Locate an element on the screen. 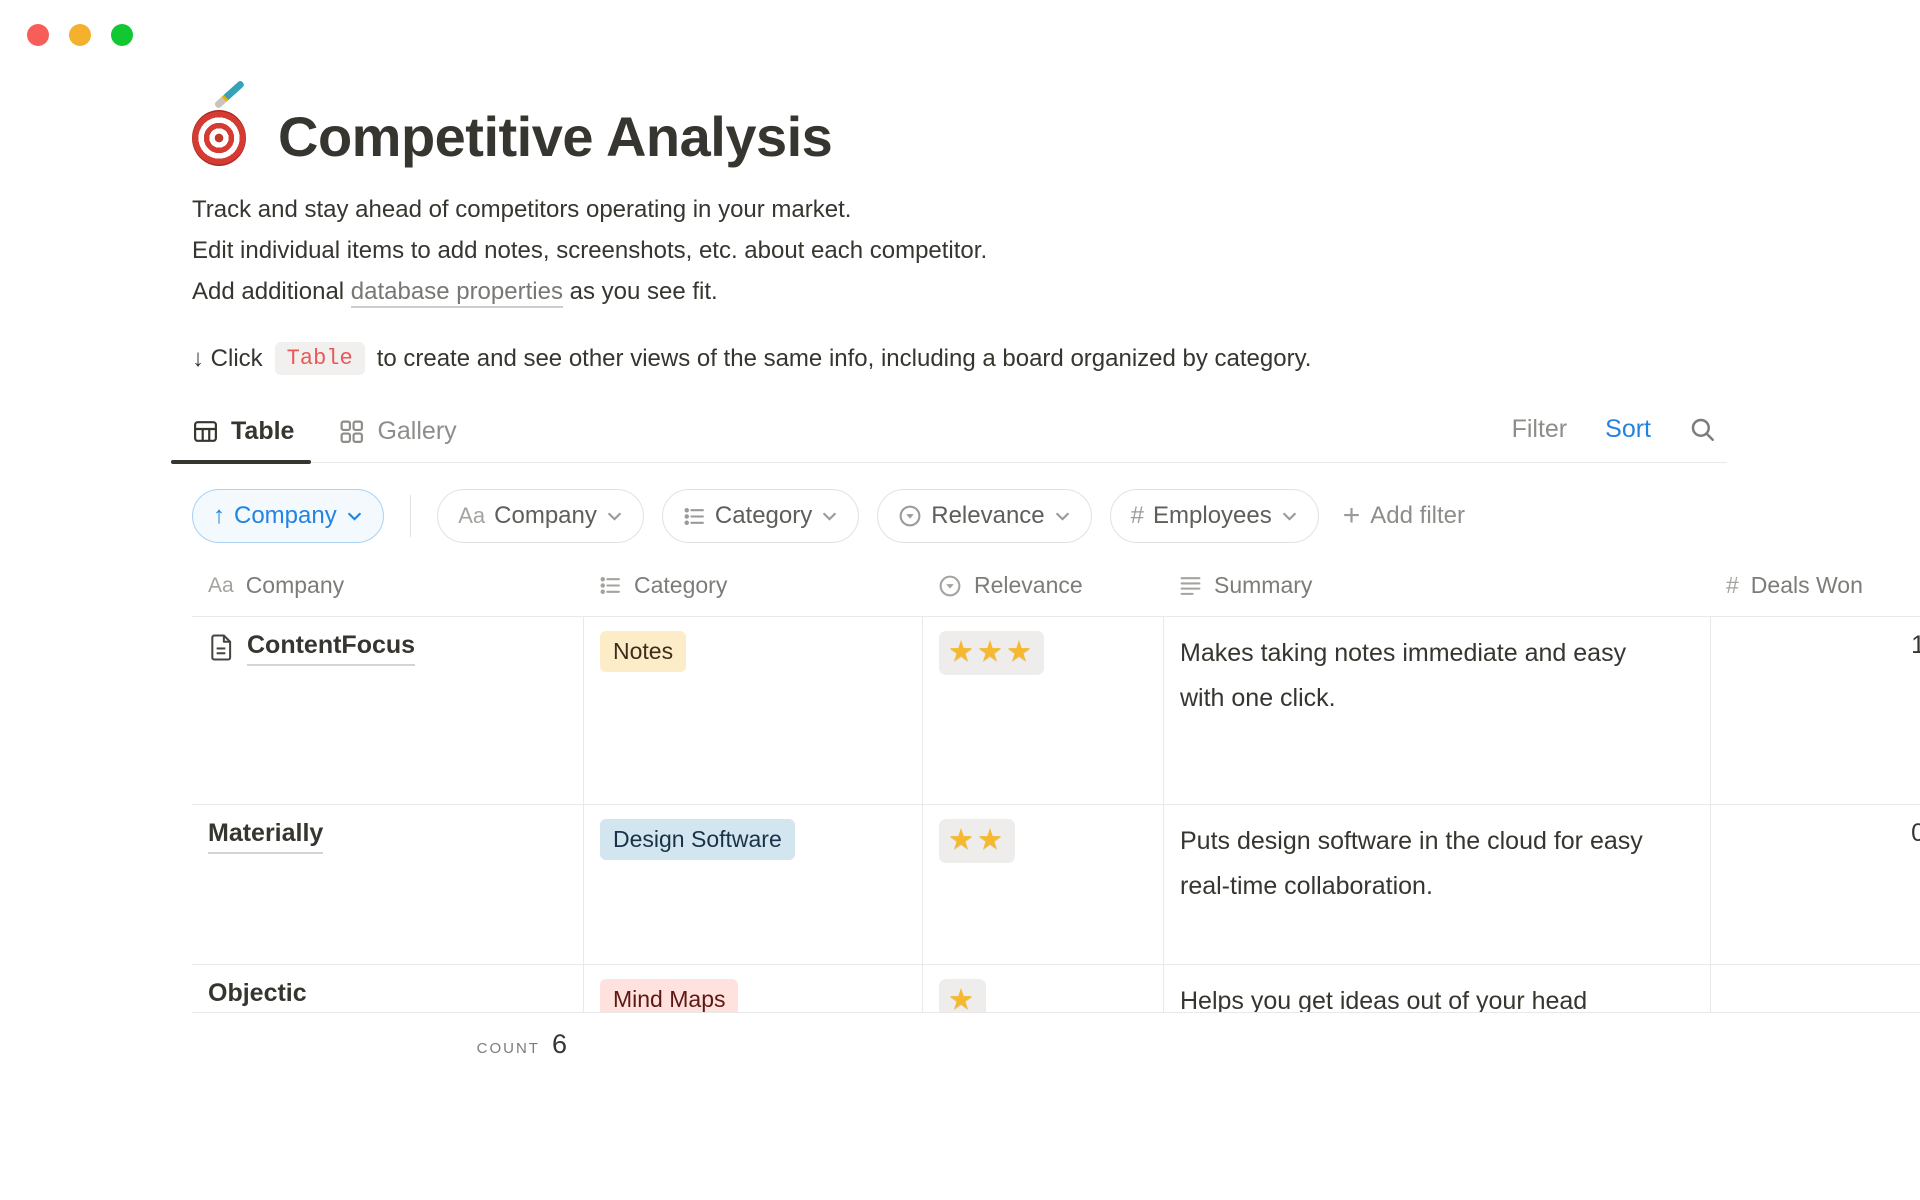  deals-won-cell: 0 is located at coordinates (1815, 884).